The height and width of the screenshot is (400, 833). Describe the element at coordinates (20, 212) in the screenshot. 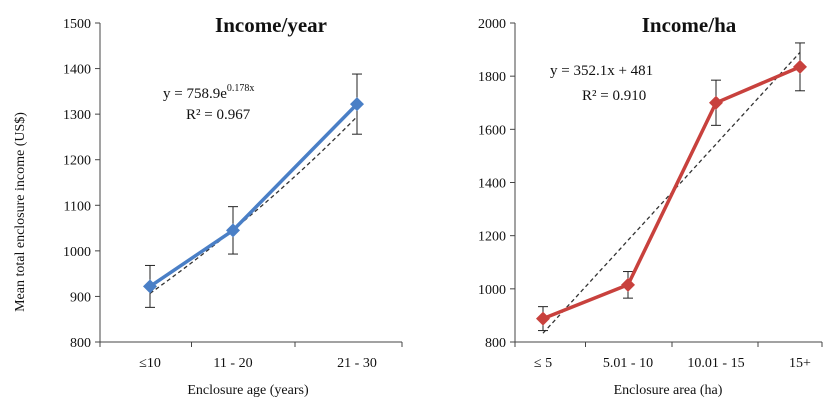

I see `y-axis-label: Mean total enclosure income (US$)` at that location.